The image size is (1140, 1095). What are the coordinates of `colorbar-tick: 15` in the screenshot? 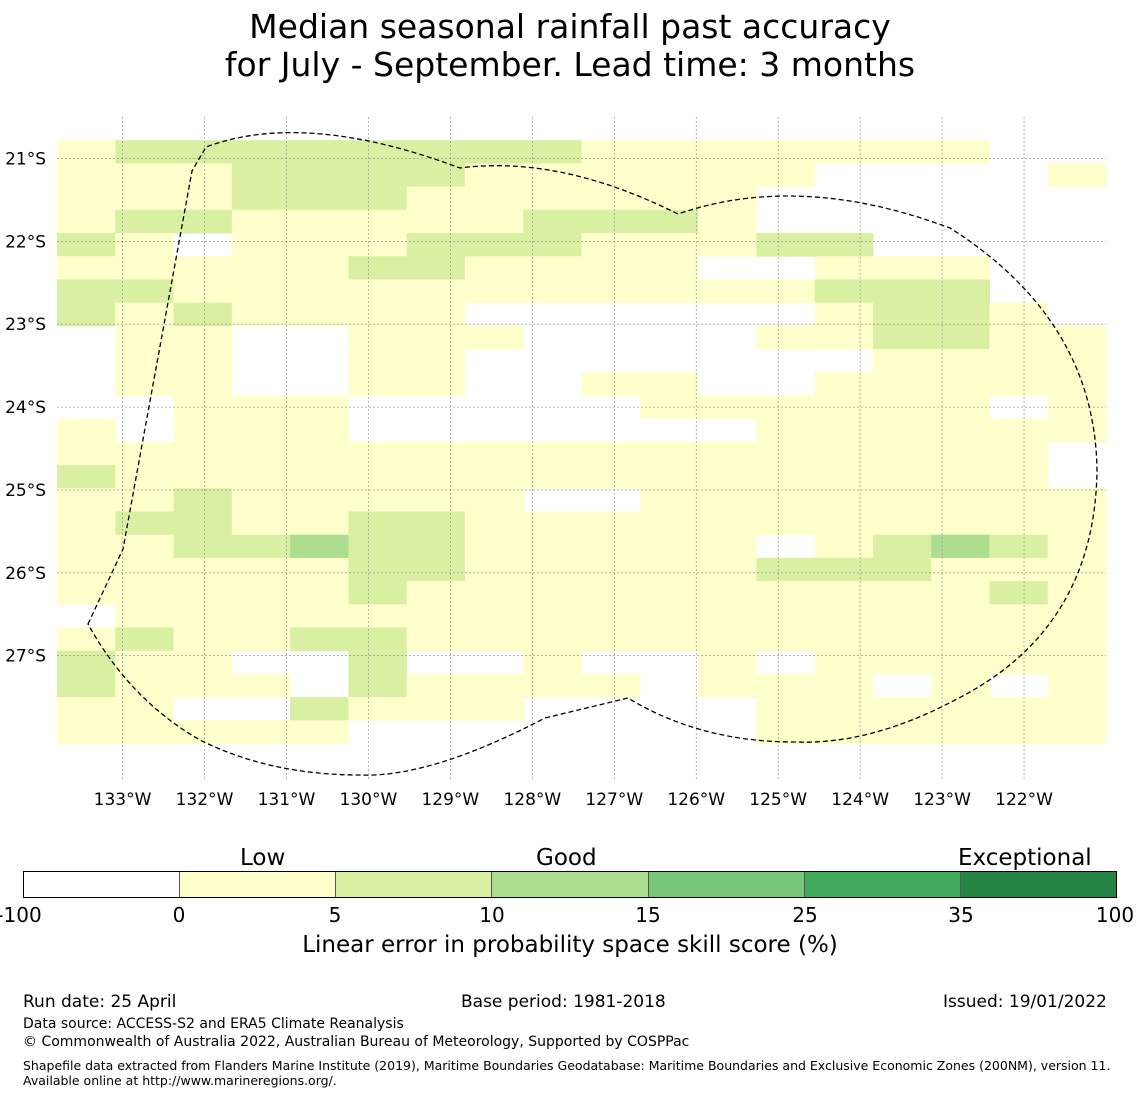 It's located at (648, 915).